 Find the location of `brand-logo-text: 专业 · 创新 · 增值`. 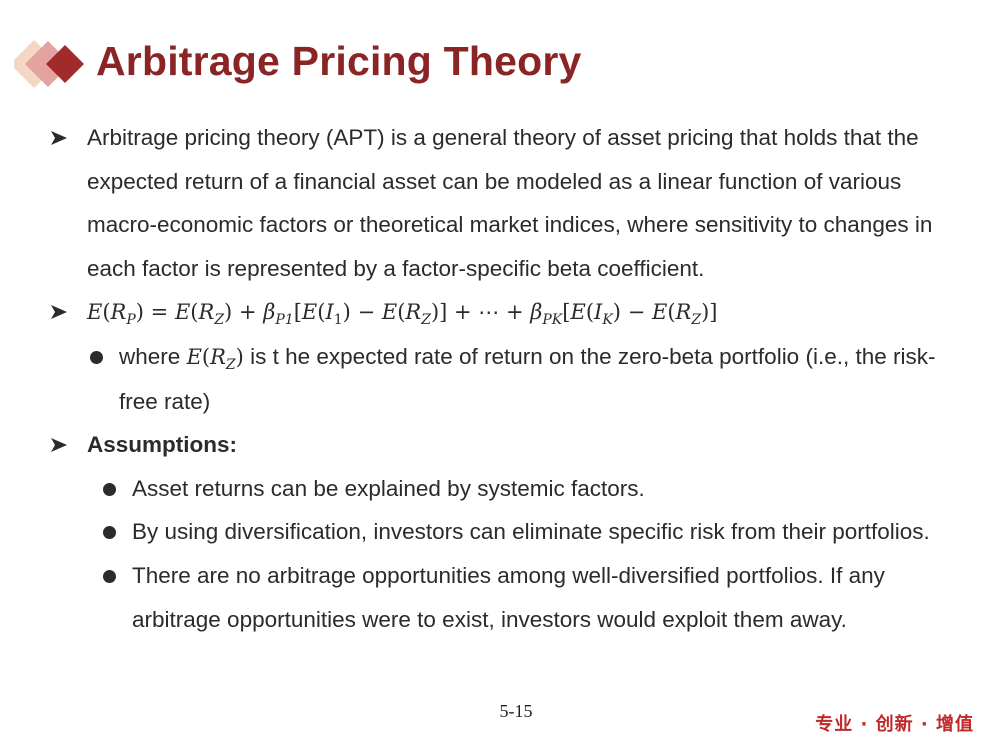

brand-logo-text: 专业 · 创新 · 增值 is located at coordinates (894, 724).